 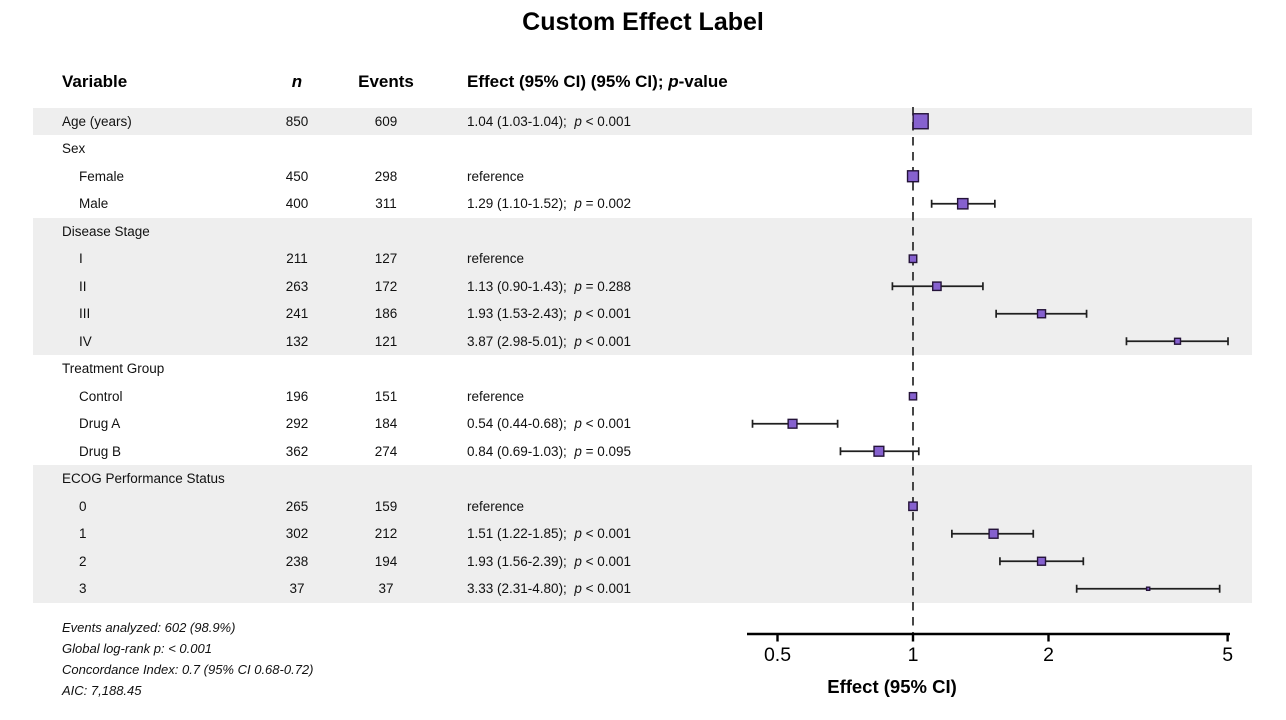 What do you see at coordinates (568, 81) in the screenshot?
I see `effect-header-text: Effect (95% CI) (95% CI);` at bounding box center [568, 81].